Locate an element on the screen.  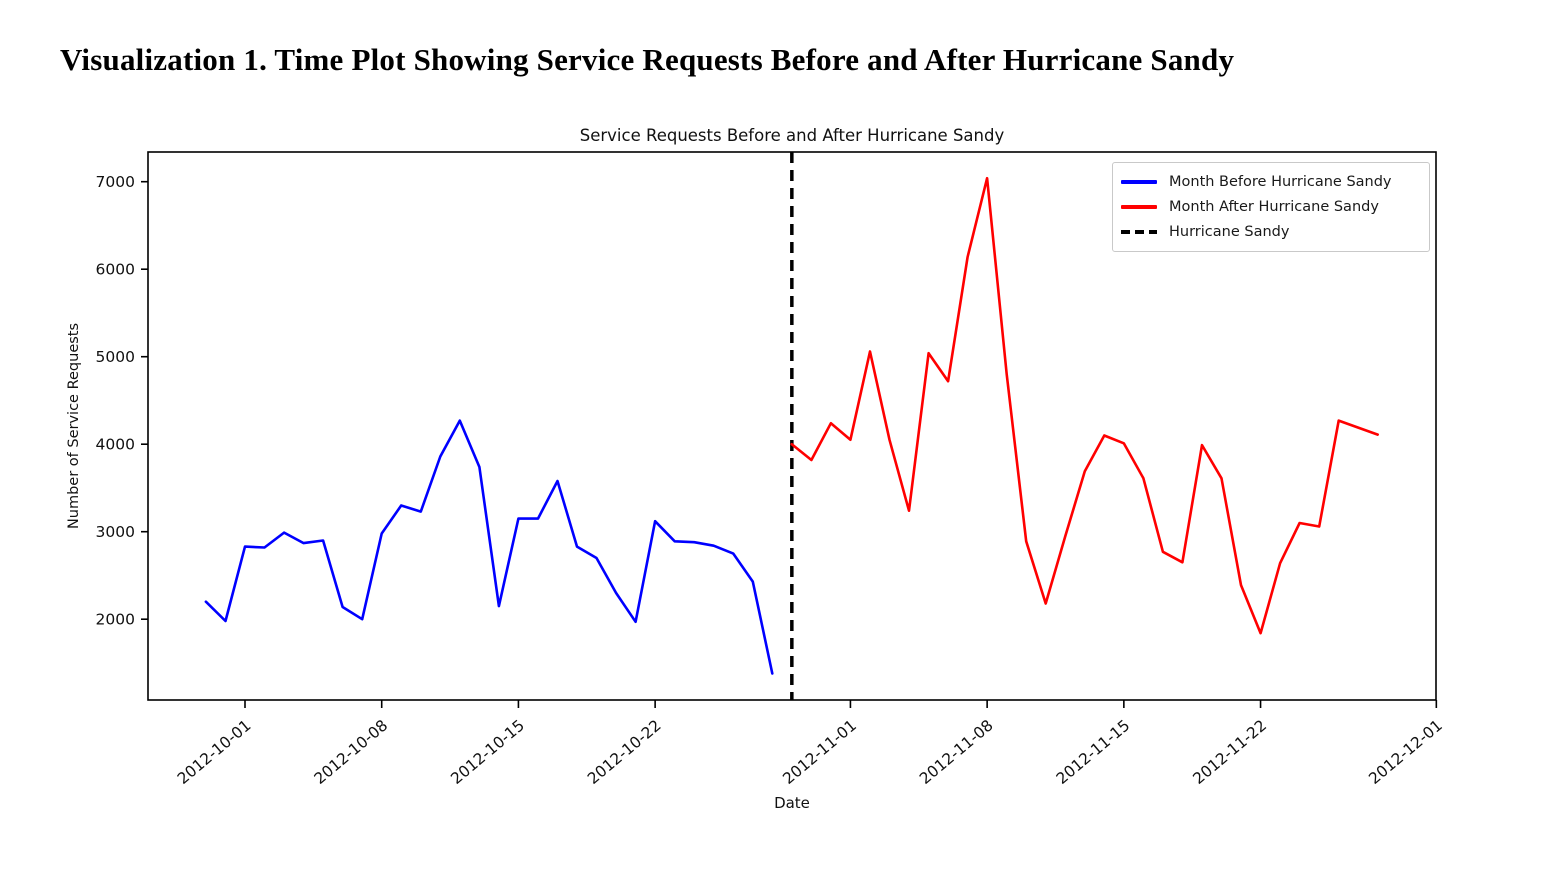
series-line-before is located at coordinates (489, 547).